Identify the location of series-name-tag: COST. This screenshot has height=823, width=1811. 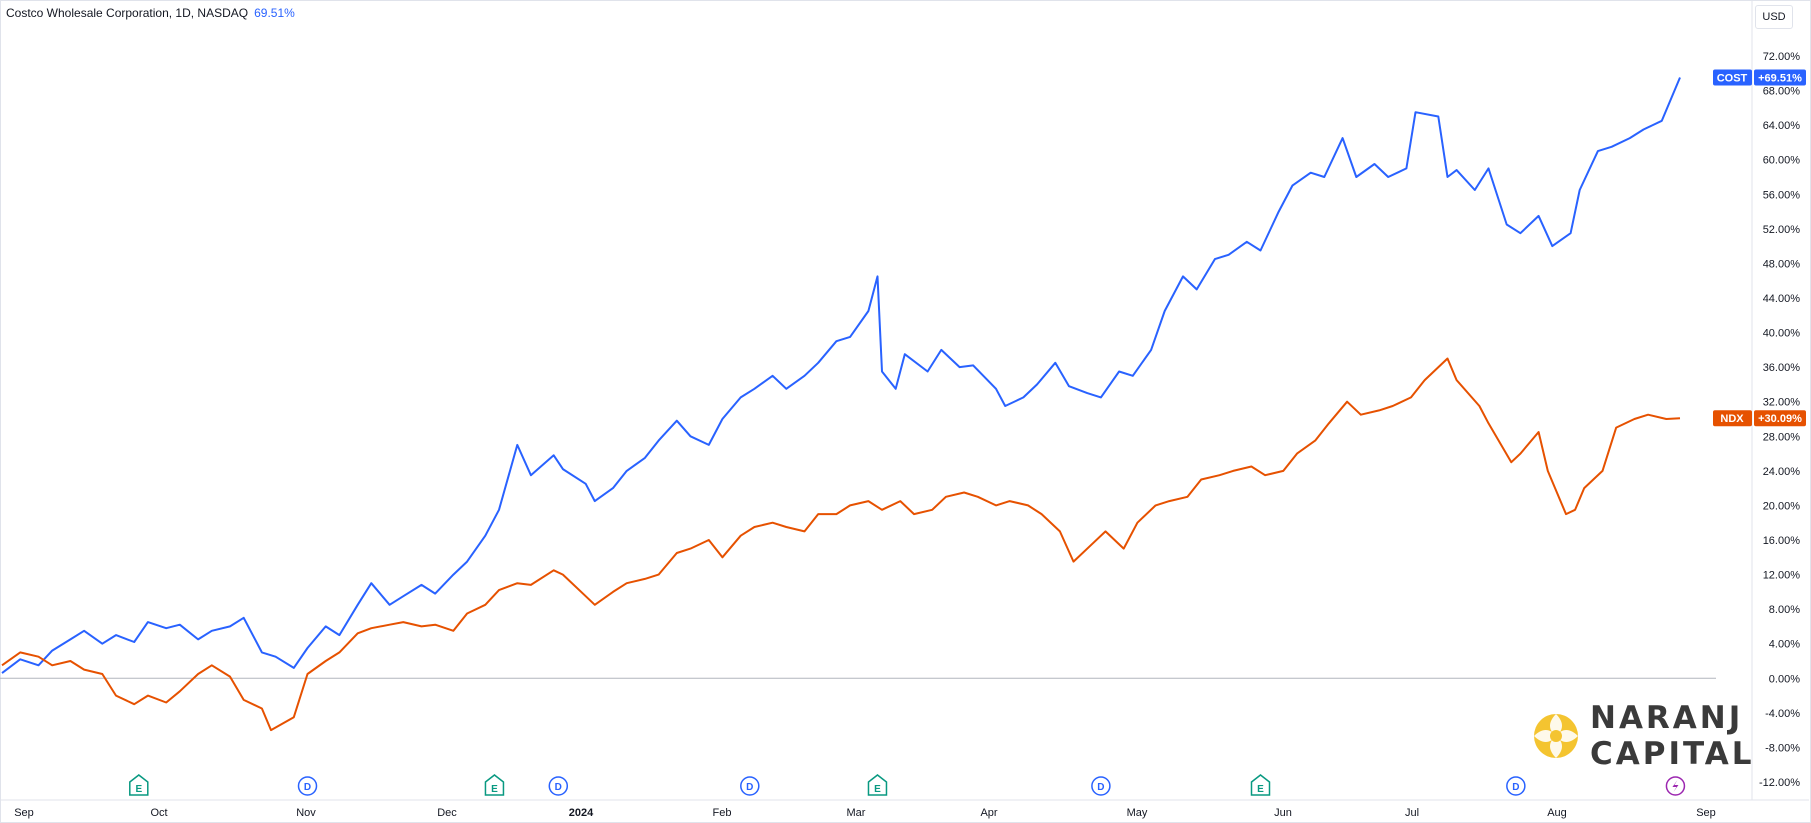
(1732, 79).